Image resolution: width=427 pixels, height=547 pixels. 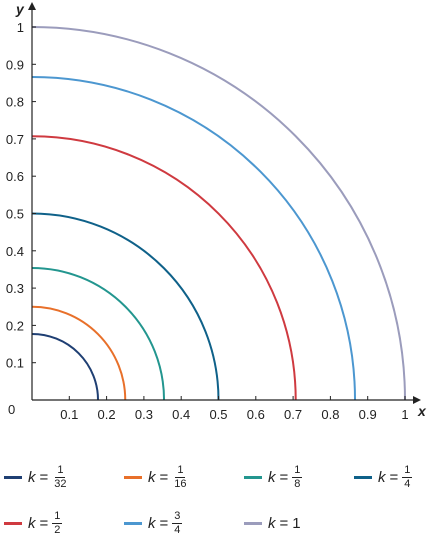 What do you see at coordinates (218, 414) in the screenshot?
I see `x-tick-label: 0.5` at bounding box center [218, 414].